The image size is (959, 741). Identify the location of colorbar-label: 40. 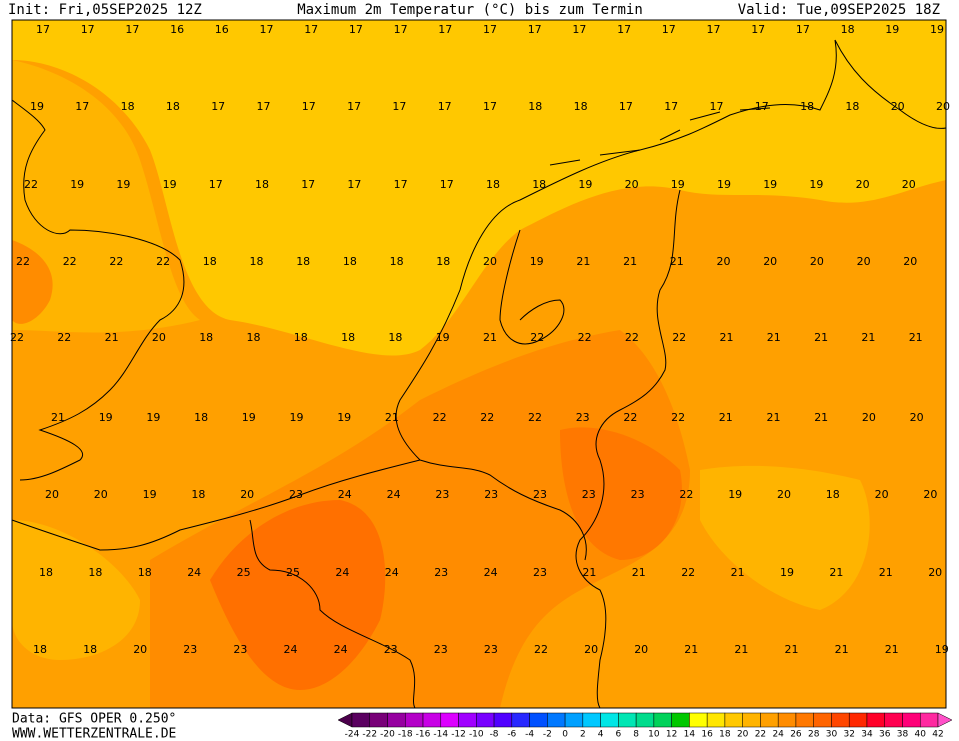
(921, 735).